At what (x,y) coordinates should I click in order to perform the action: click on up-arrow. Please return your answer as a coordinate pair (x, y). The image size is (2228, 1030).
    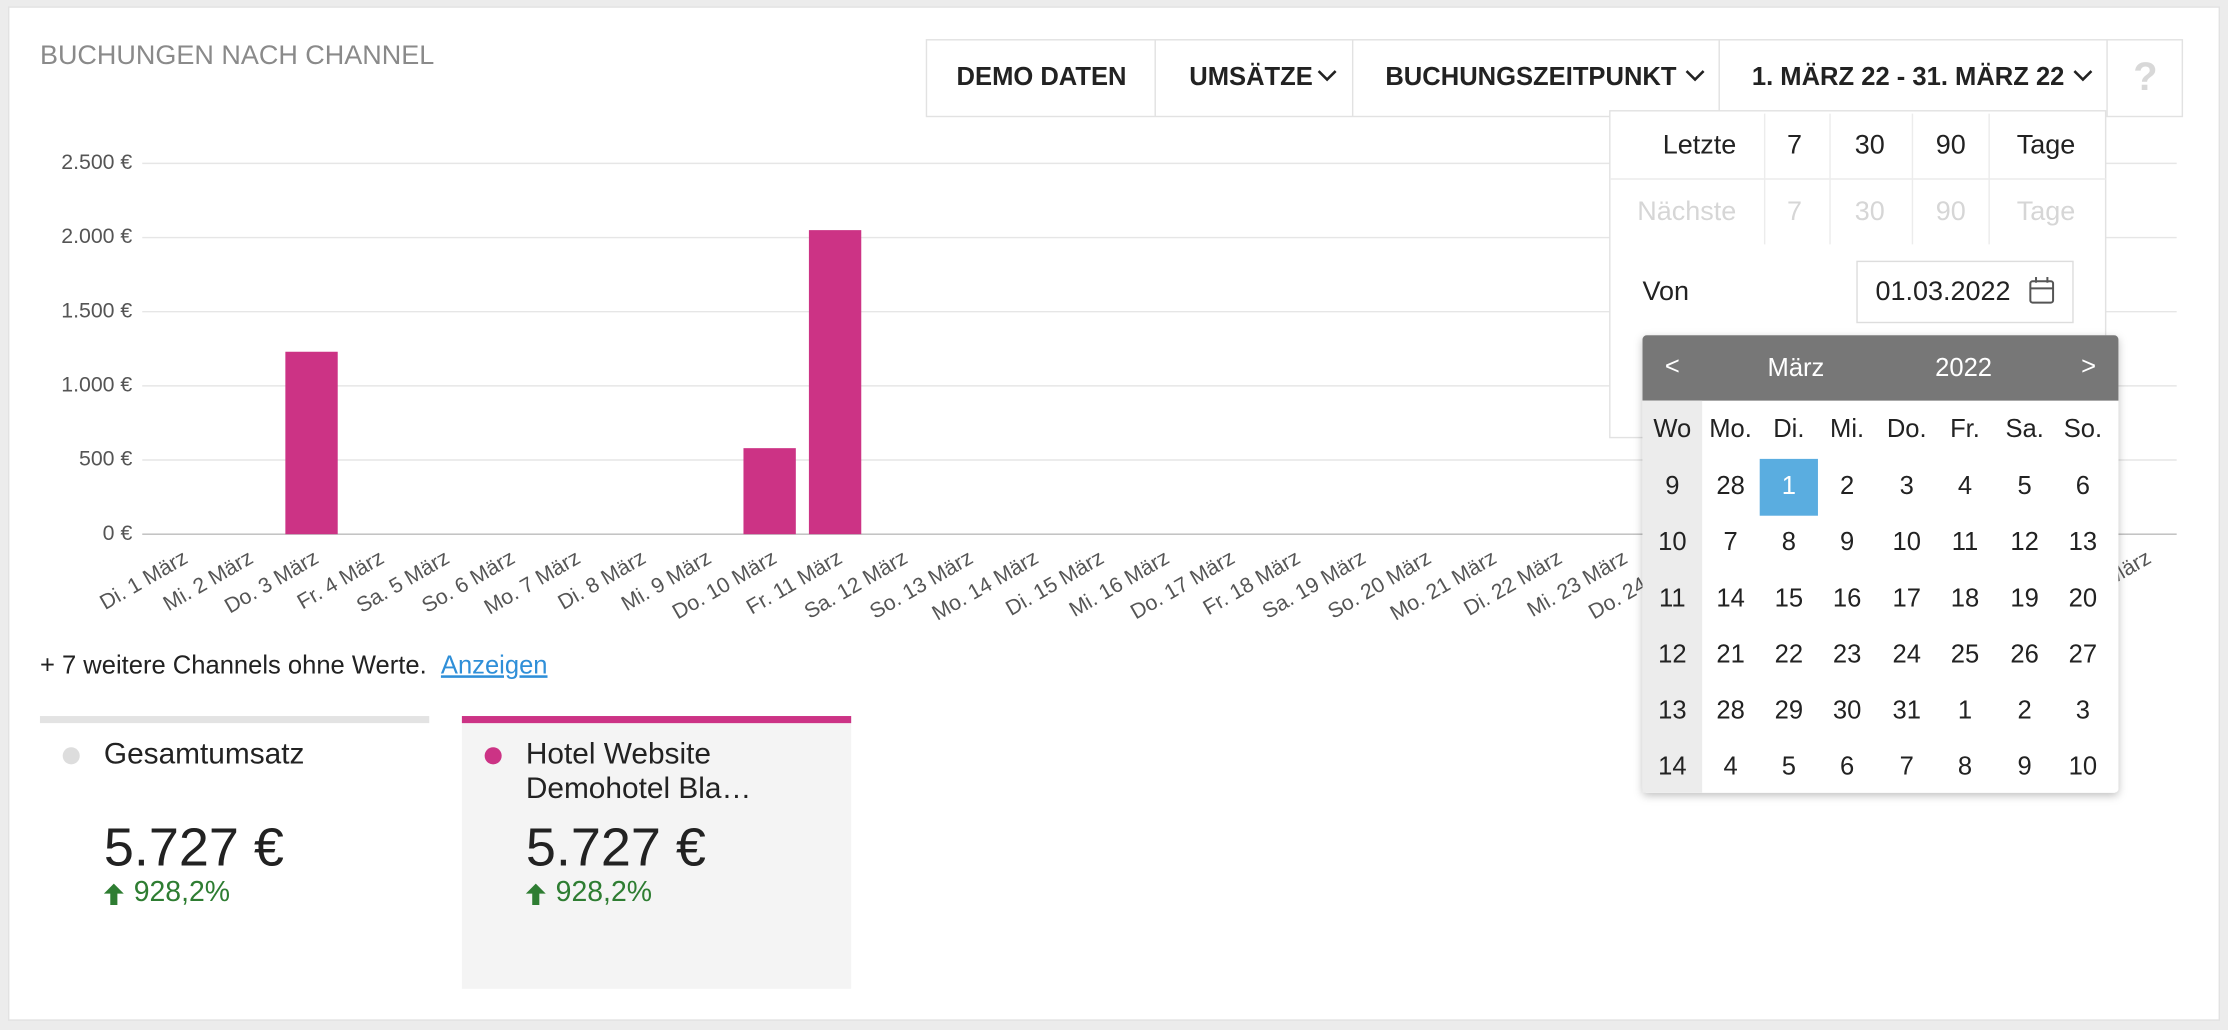
    Looking at the image, I should click on (535, 894).